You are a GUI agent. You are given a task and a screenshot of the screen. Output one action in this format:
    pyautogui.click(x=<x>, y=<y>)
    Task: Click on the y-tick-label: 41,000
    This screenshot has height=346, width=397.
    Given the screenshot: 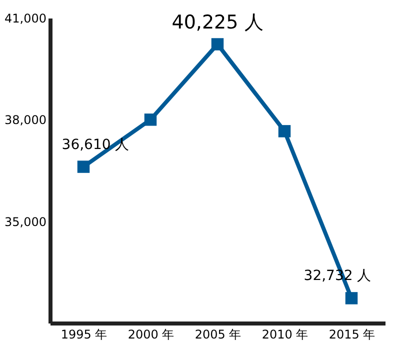 What is the action you would take?
    pyautogui.click(x=25, y=19)
    